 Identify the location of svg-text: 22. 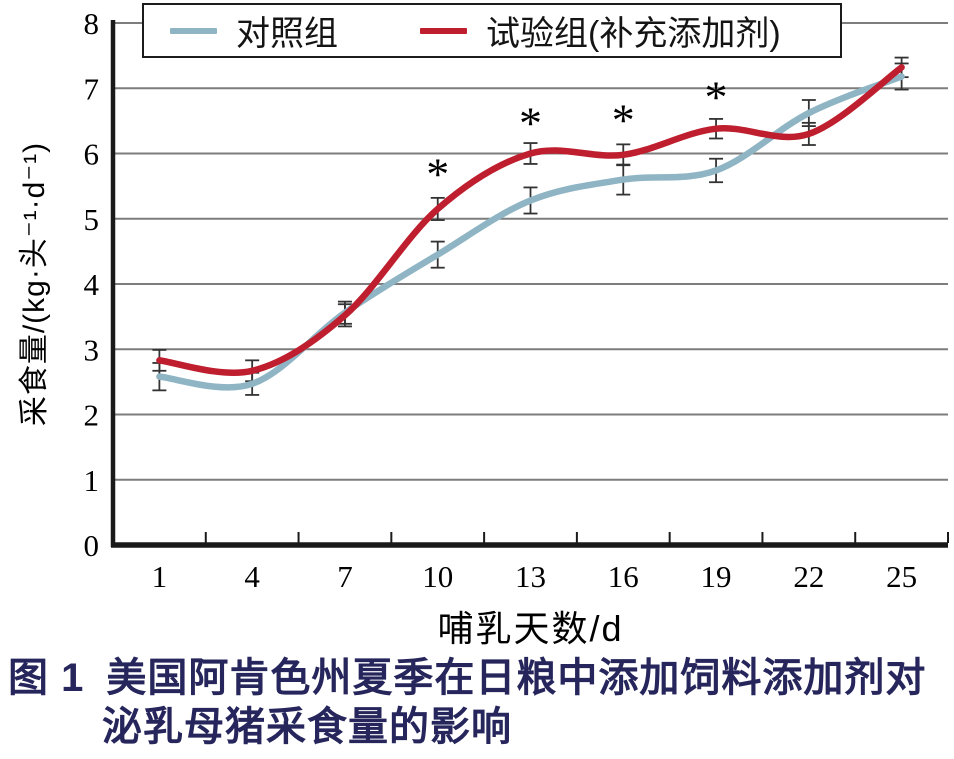
(808, 576).